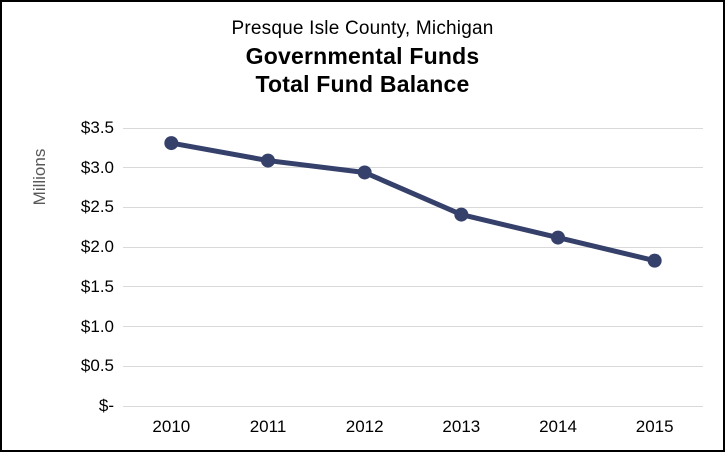  What do you see at coordinates (654, 426) in the screenshot?
I see `x-tick-label: 2015` at bounding box center [654, 426].